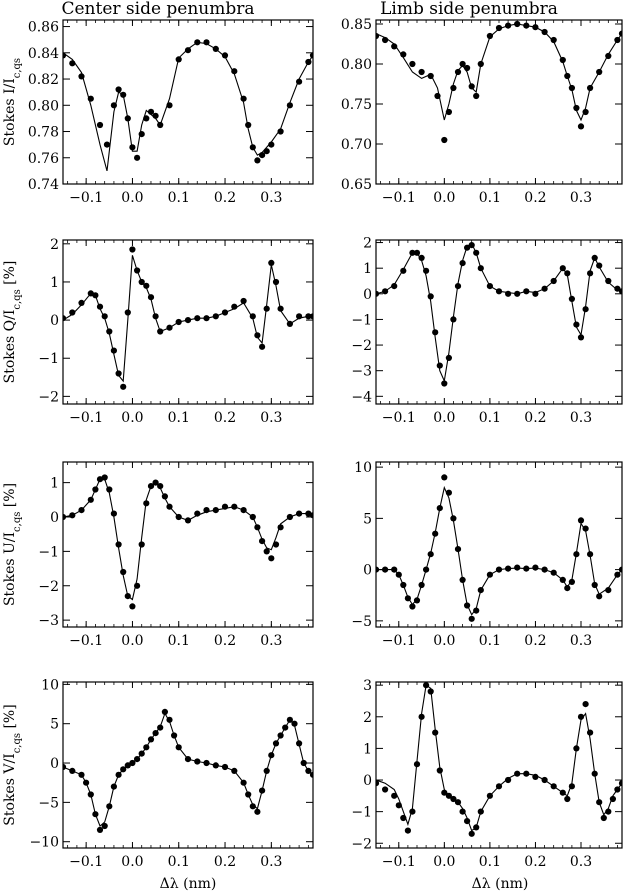 Image resolution: width=624 pixels, height=892 pixels. What do you see at coordinates (363, 468) in the screenshot?
I see `y-tick-label: 10` at bounding box center [363, 468].